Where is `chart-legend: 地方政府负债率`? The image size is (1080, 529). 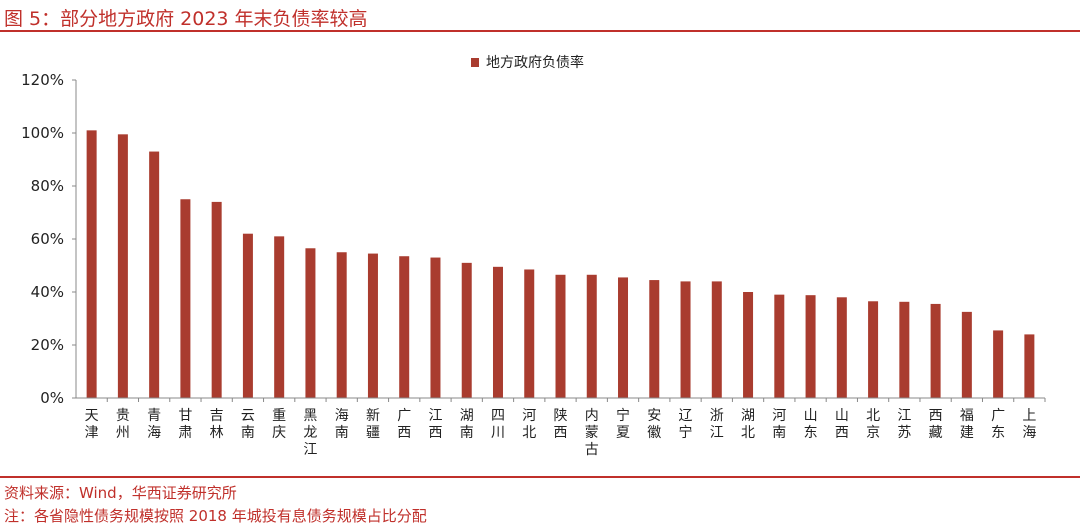
chart-legend: 地方政府负债率 is located at coordinates (527, 62).